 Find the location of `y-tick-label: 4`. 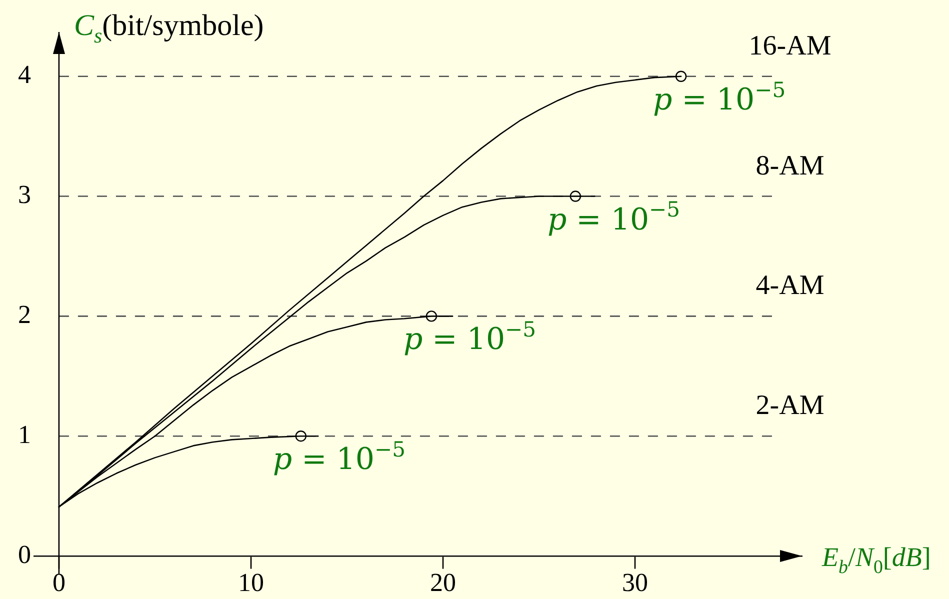

y-tick-label: 4 is located at coordinates (24, 75).